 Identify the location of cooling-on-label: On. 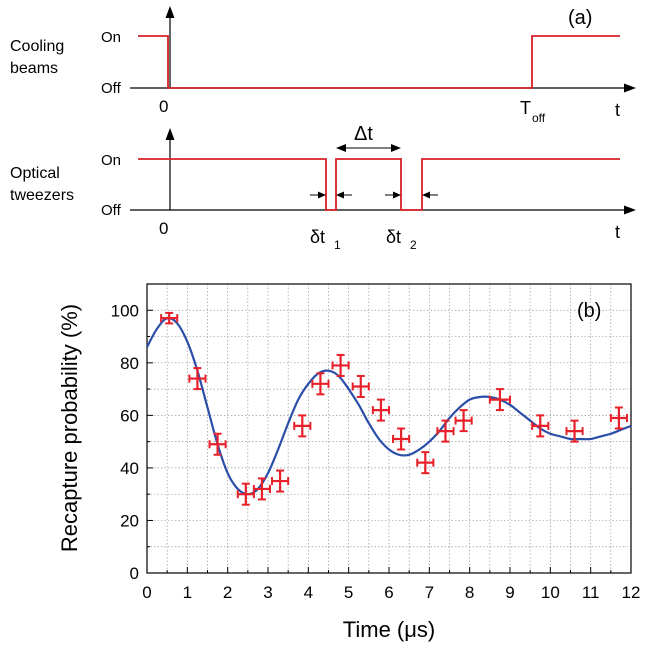
(111, 37).